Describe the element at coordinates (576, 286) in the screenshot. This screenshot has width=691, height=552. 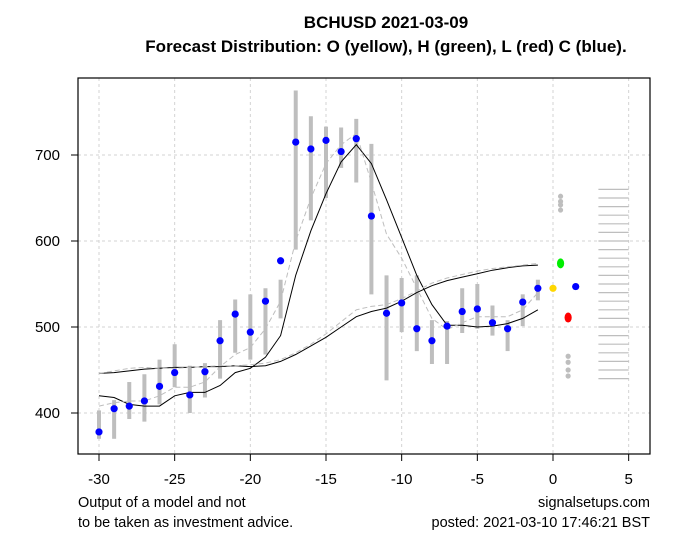
I see `forecast-close-point` at that location.